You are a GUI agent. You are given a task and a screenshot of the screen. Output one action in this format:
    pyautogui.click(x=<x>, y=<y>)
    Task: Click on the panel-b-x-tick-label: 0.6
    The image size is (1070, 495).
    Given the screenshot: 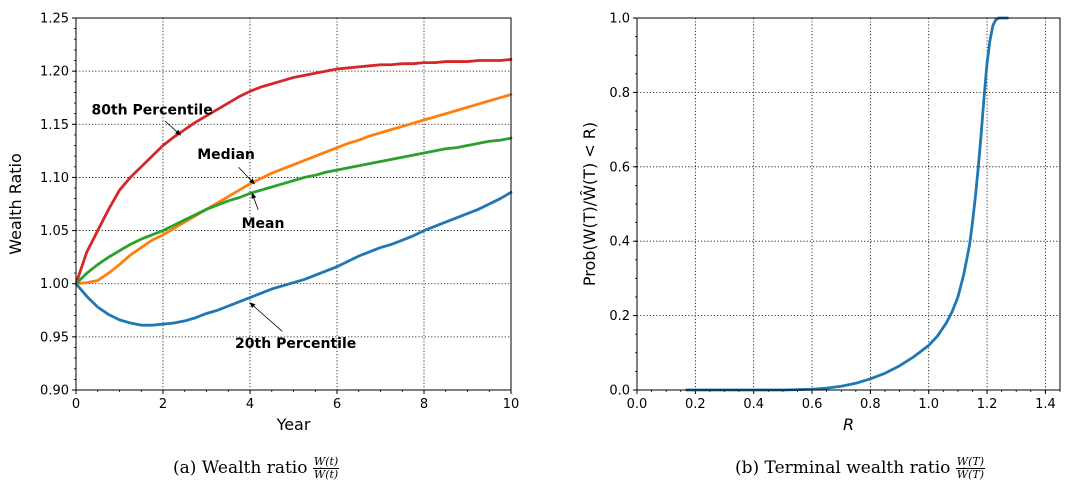 What is the action you would take?
    pyautogui.click(x=812, y=404)
    